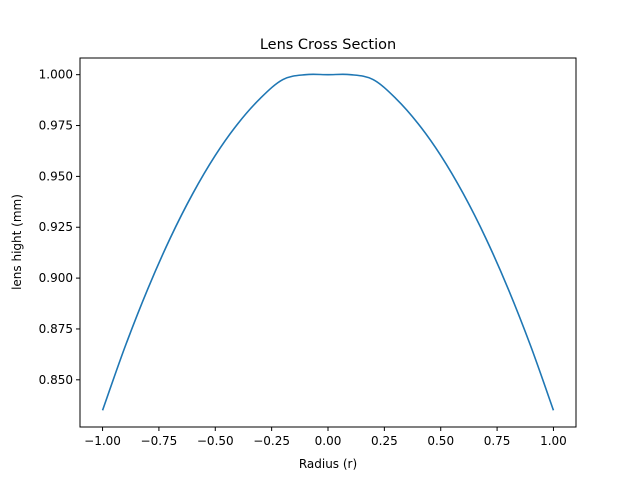 The height and width of the screenshot is (480, 640). Describe the element at coordinates (56, 227) in the screenshot. I see `y-tick-label: 0.925` at that location.